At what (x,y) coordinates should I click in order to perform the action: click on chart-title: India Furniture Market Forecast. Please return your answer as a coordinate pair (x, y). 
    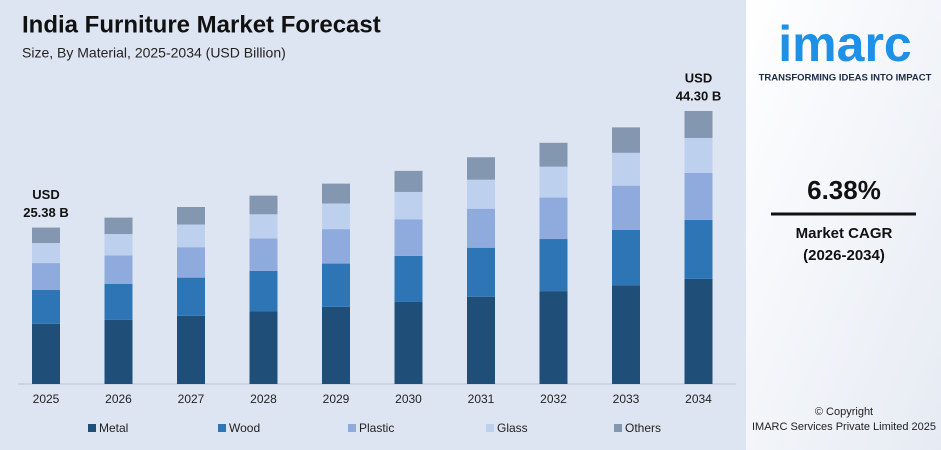
    Looking at the image, I should click on (201, 24).